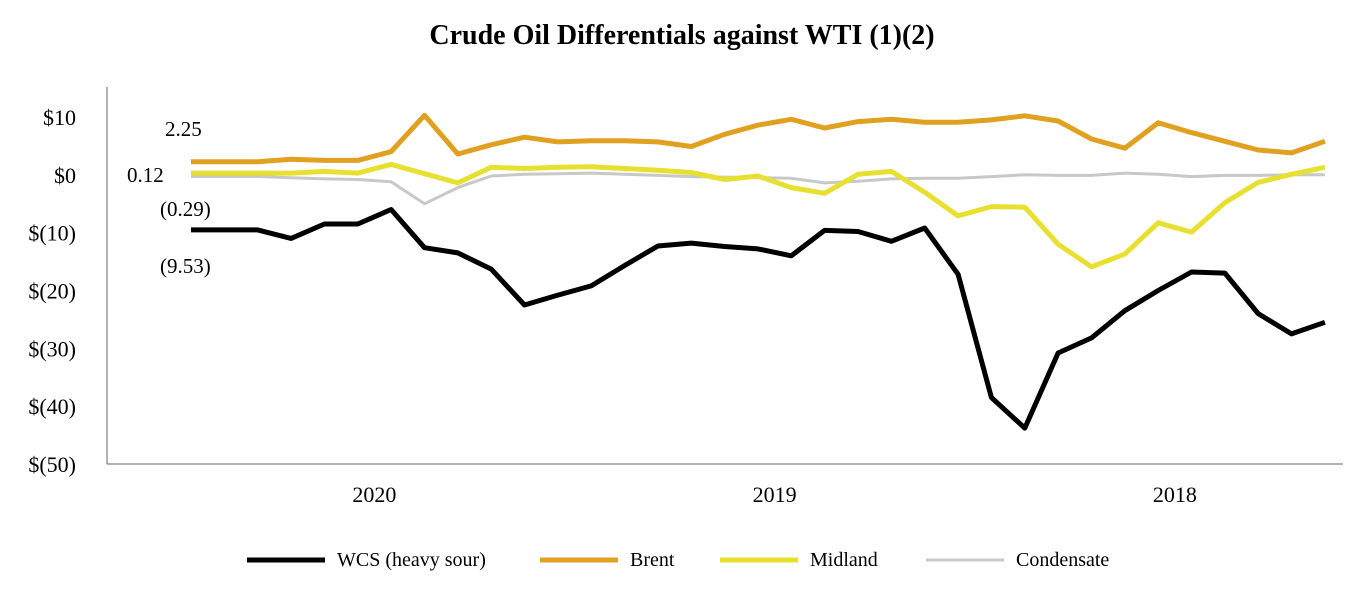  I want to click on data-annotations: 2.250.12 (0.29) (9.53), so click(169, 197).